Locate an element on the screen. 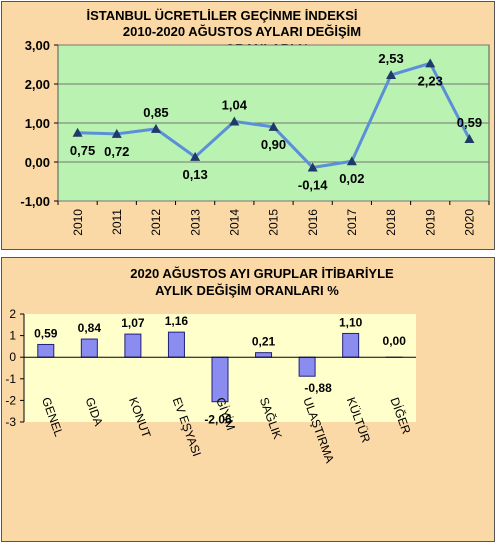 The width and height of the screenshot is (497, 543). bar-data-label: 1,16 is located at coordinates (177, 321).